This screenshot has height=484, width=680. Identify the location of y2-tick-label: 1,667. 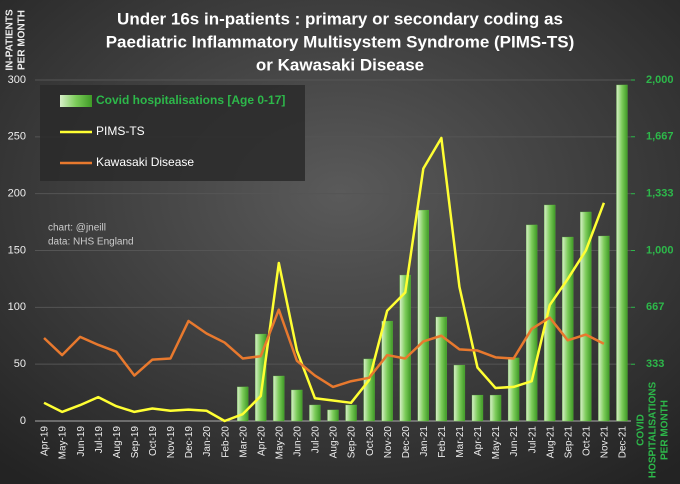
(660, 137).